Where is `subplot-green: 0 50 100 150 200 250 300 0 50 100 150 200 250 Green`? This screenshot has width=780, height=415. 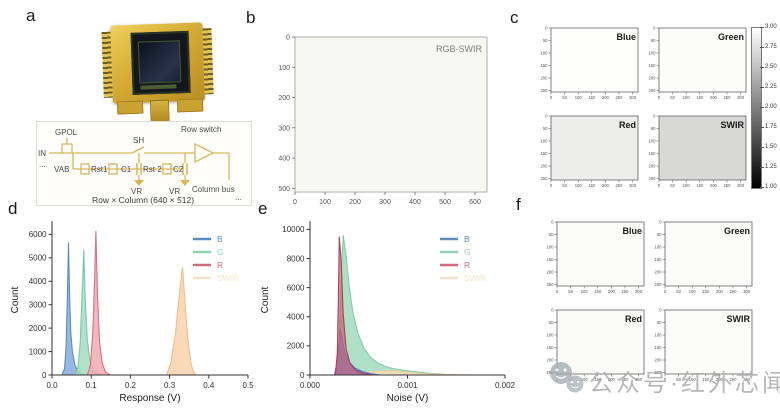
subplot-green: 0 50 100 150 200 250 300 0 50 100 150 200 250 Green is located at coordinates (704, 257).